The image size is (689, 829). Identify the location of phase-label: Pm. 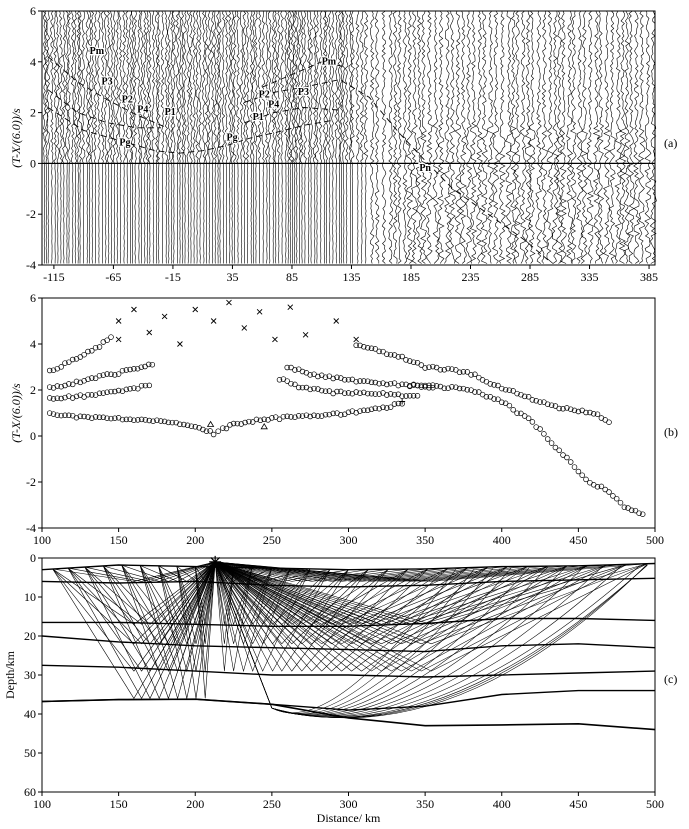
(329, 61).